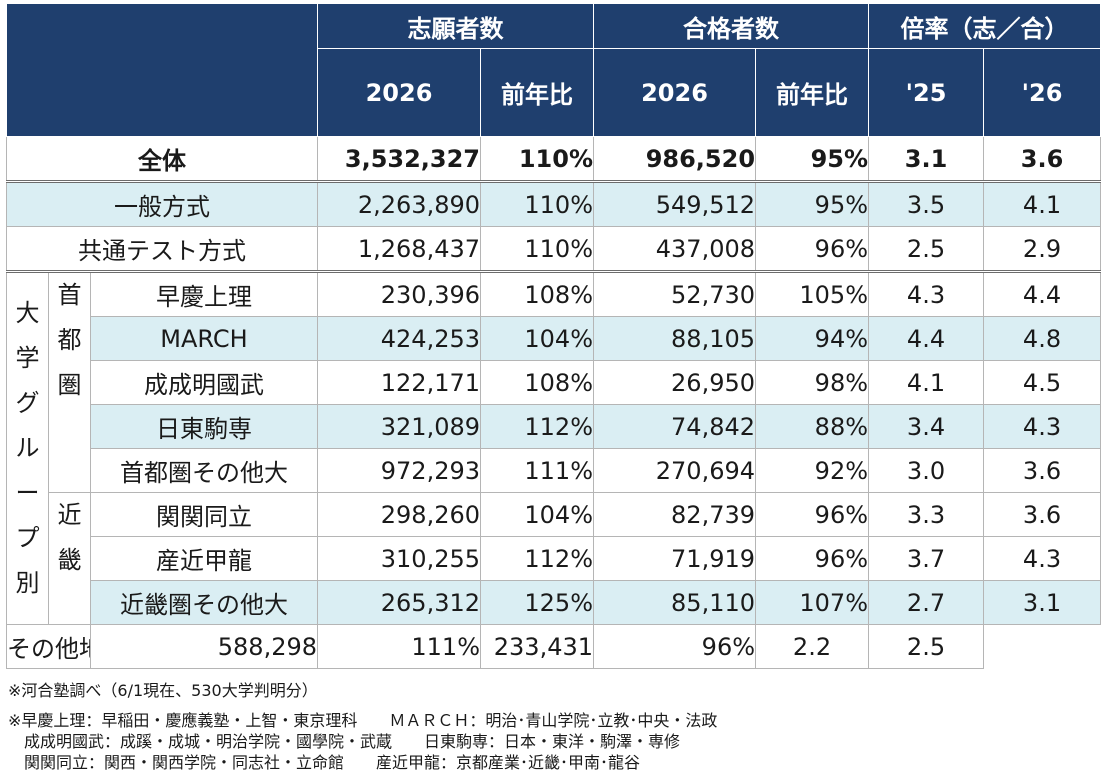 This screenshot has width=1107, height=776. What do you see at coordinates (1042, 426) in the screenshot?
I see `cell-ratio-curr: 4.3` at bounding box center [1042, 426].